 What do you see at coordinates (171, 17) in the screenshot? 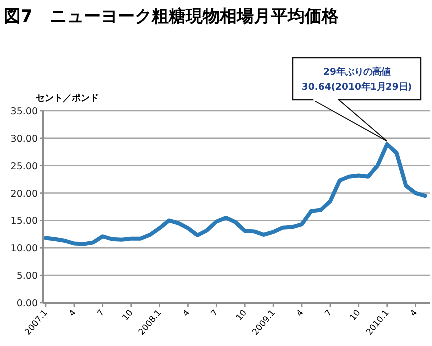
I see `title: 図7 ニューヨーク粗糖現物相場月平均価格` at bounding box center [171, 17].